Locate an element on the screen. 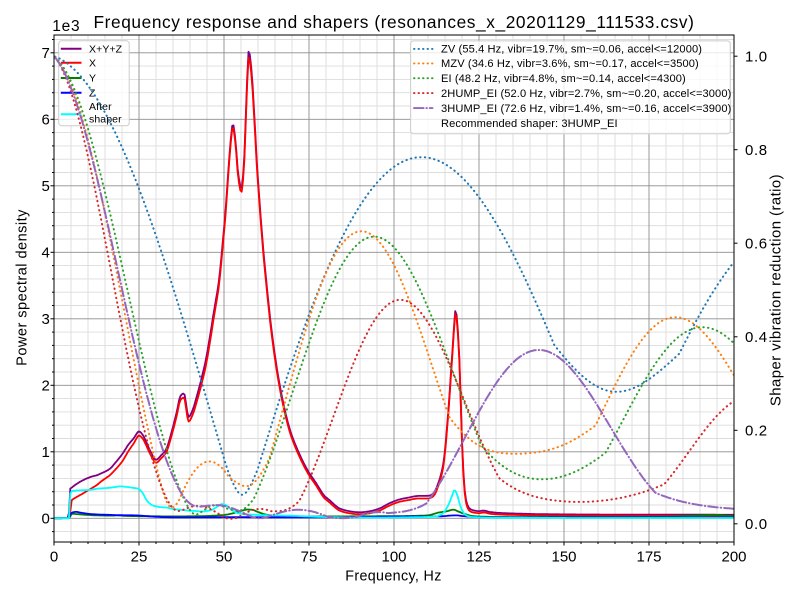 This screenshot has width=800, height=605. svg-text: 1.0 is located at coordinates (756, 57).